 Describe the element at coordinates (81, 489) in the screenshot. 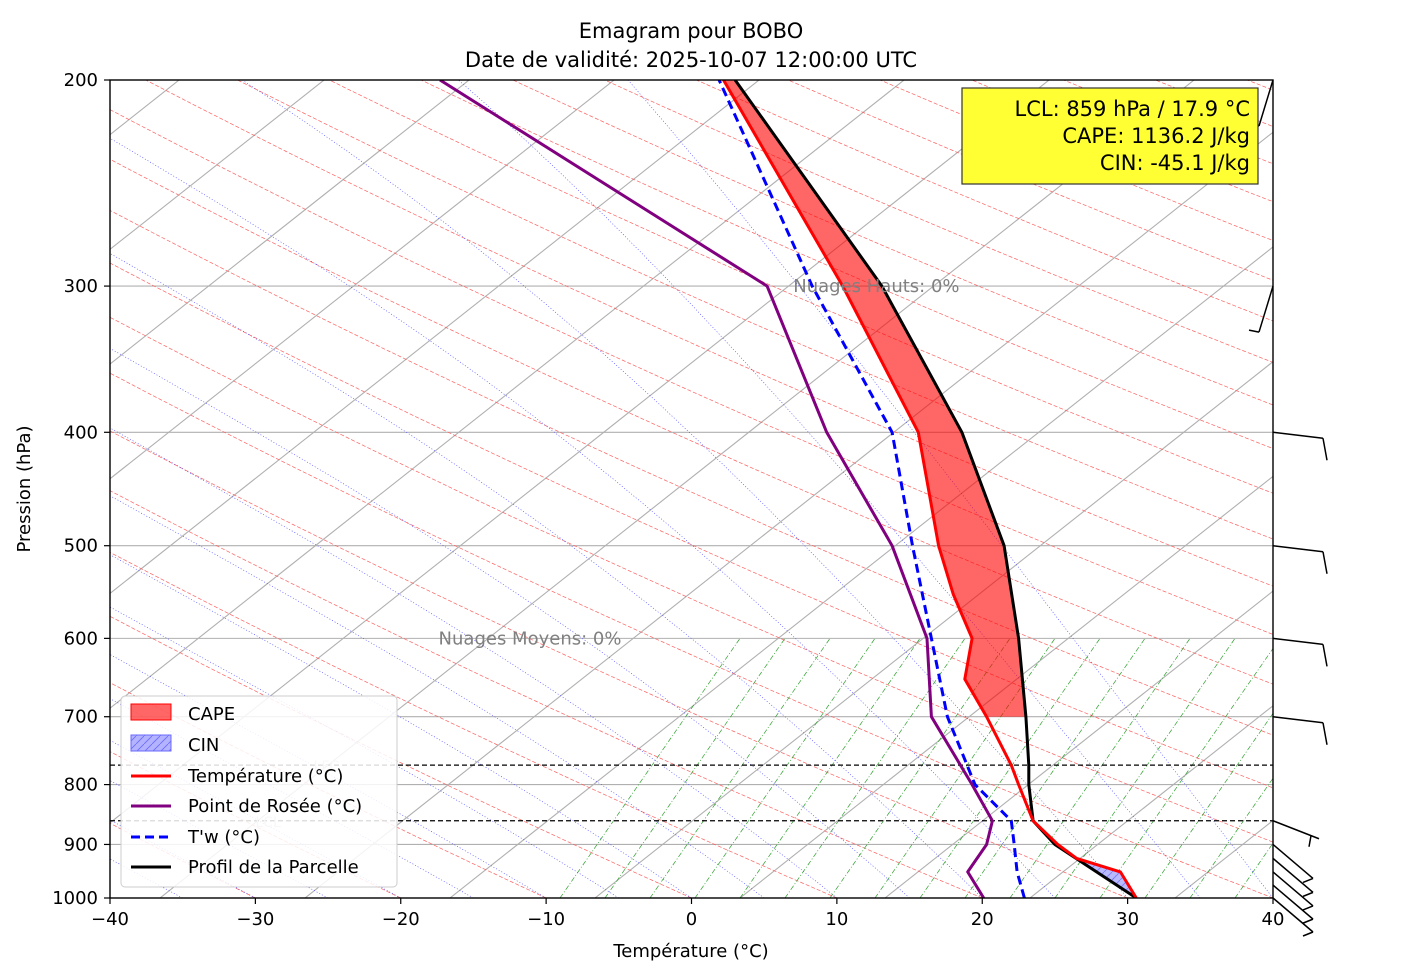

I see `y-axis: 1000 900 800 700 600 500 400 300 200` at that location.